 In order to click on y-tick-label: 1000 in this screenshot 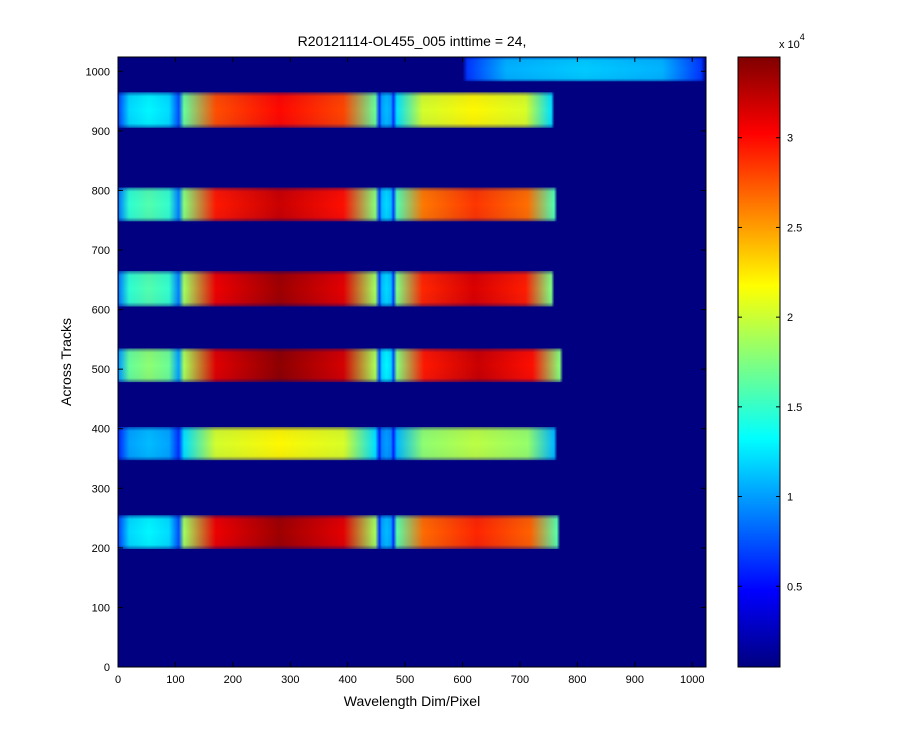, I will do `click(98, 72)`.